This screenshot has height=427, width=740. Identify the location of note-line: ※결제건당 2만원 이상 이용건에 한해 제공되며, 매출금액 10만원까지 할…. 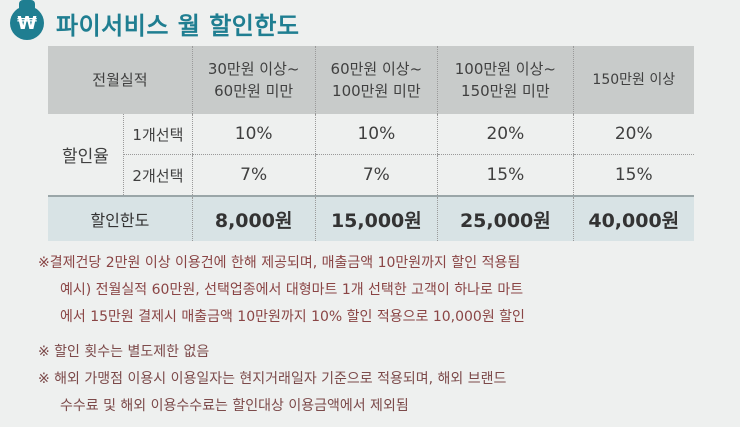
(279, 263).